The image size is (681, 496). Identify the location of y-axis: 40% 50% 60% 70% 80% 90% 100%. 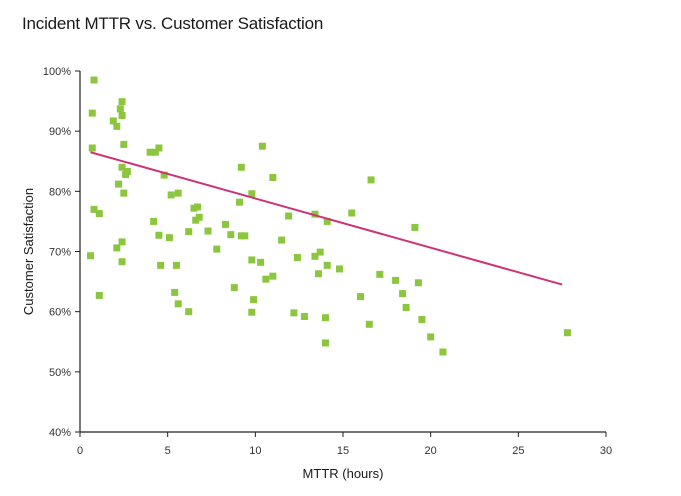
(62, 252).